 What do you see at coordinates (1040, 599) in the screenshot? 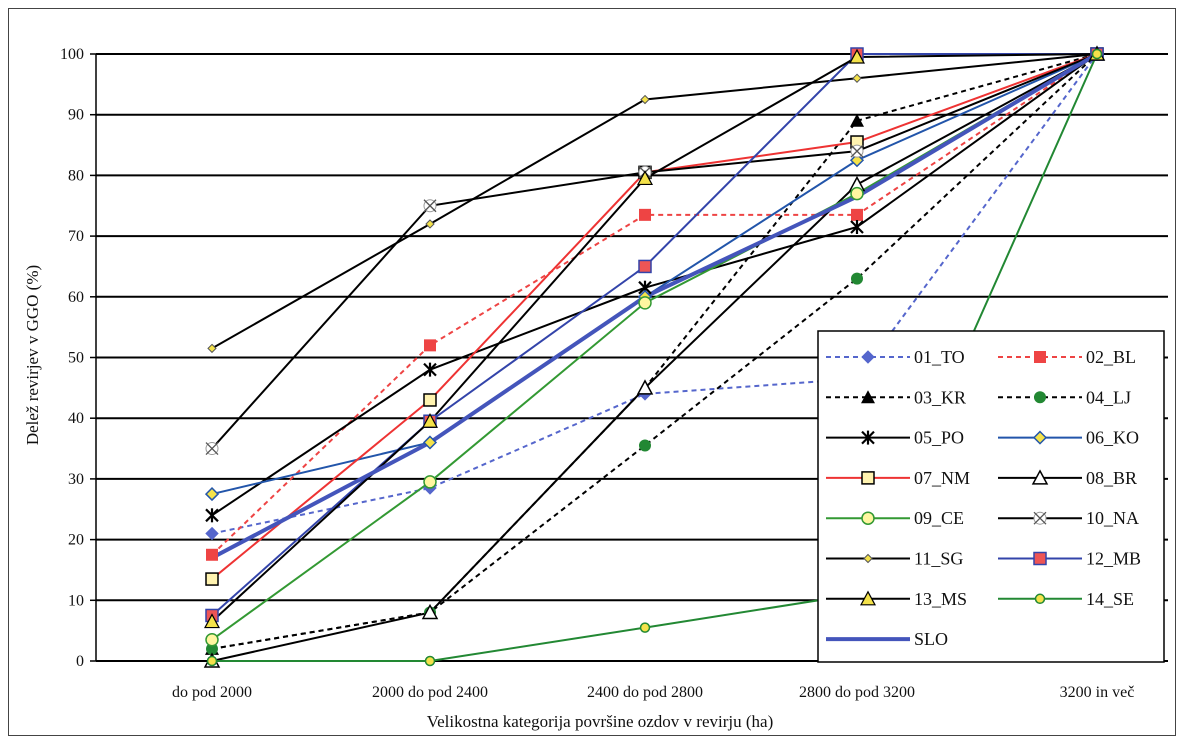
I see `legend-marker-14_SE` at bounding box center [1040, 599].